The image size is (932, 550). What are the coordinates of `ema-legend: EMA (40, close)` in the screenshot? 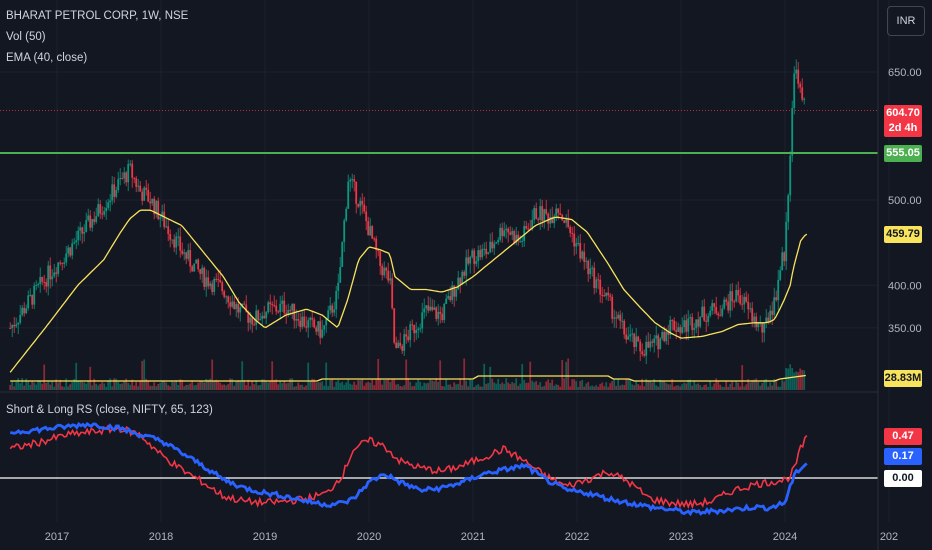 It's located at (47, 58).